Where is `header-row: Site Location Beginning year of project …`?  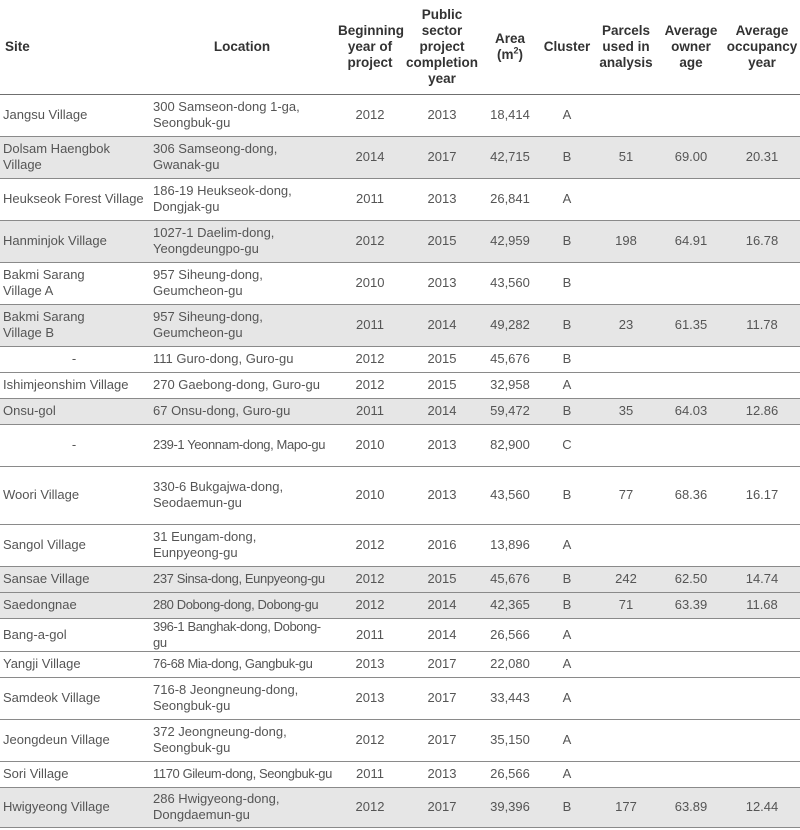 header-row: Site Location Beginning year of project … is located at coordinates (400, 47).